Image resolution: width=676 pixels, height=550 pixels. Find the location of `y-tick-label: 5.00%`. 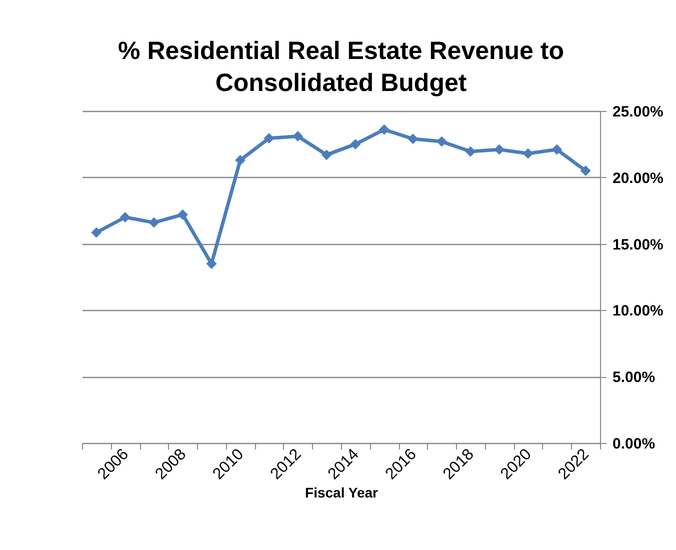

y-tick-label: 5.00% is located at coordinates (634, 377).